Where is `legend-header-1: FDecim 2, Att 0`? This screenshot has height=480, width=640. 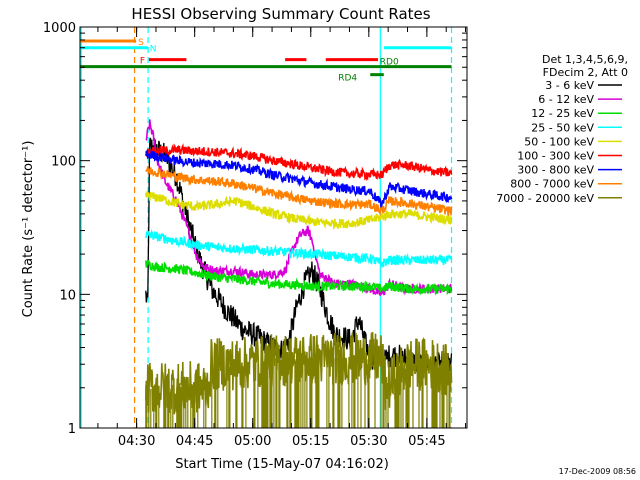 legend-header-1: FDecim 2, Att 0 is located at coordinates (585, 72).